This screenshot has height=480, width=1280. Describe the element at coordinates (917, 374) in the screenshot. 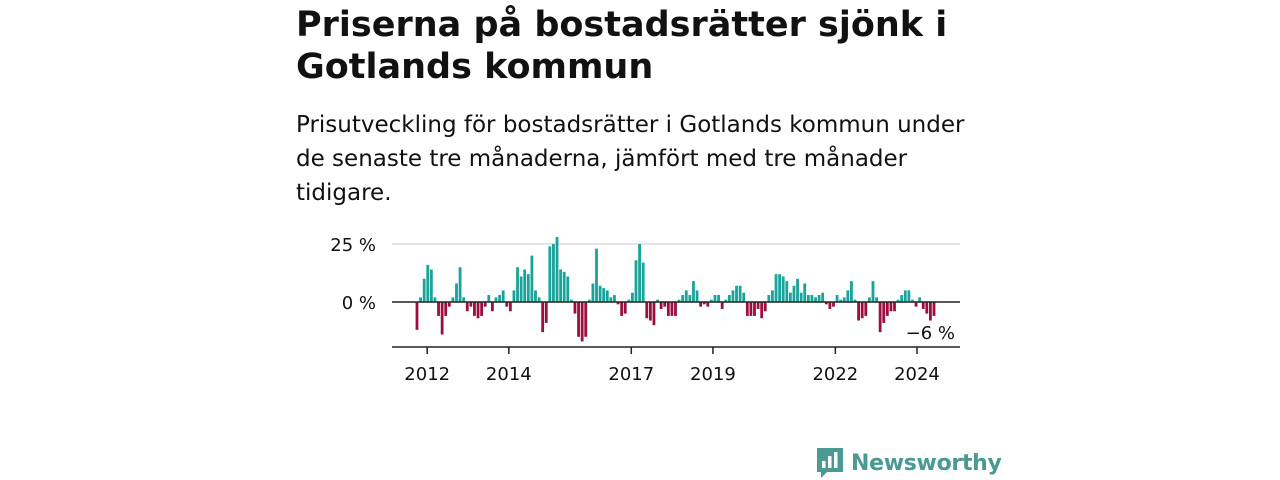

I see `x-tick-label: 2024` at that location.